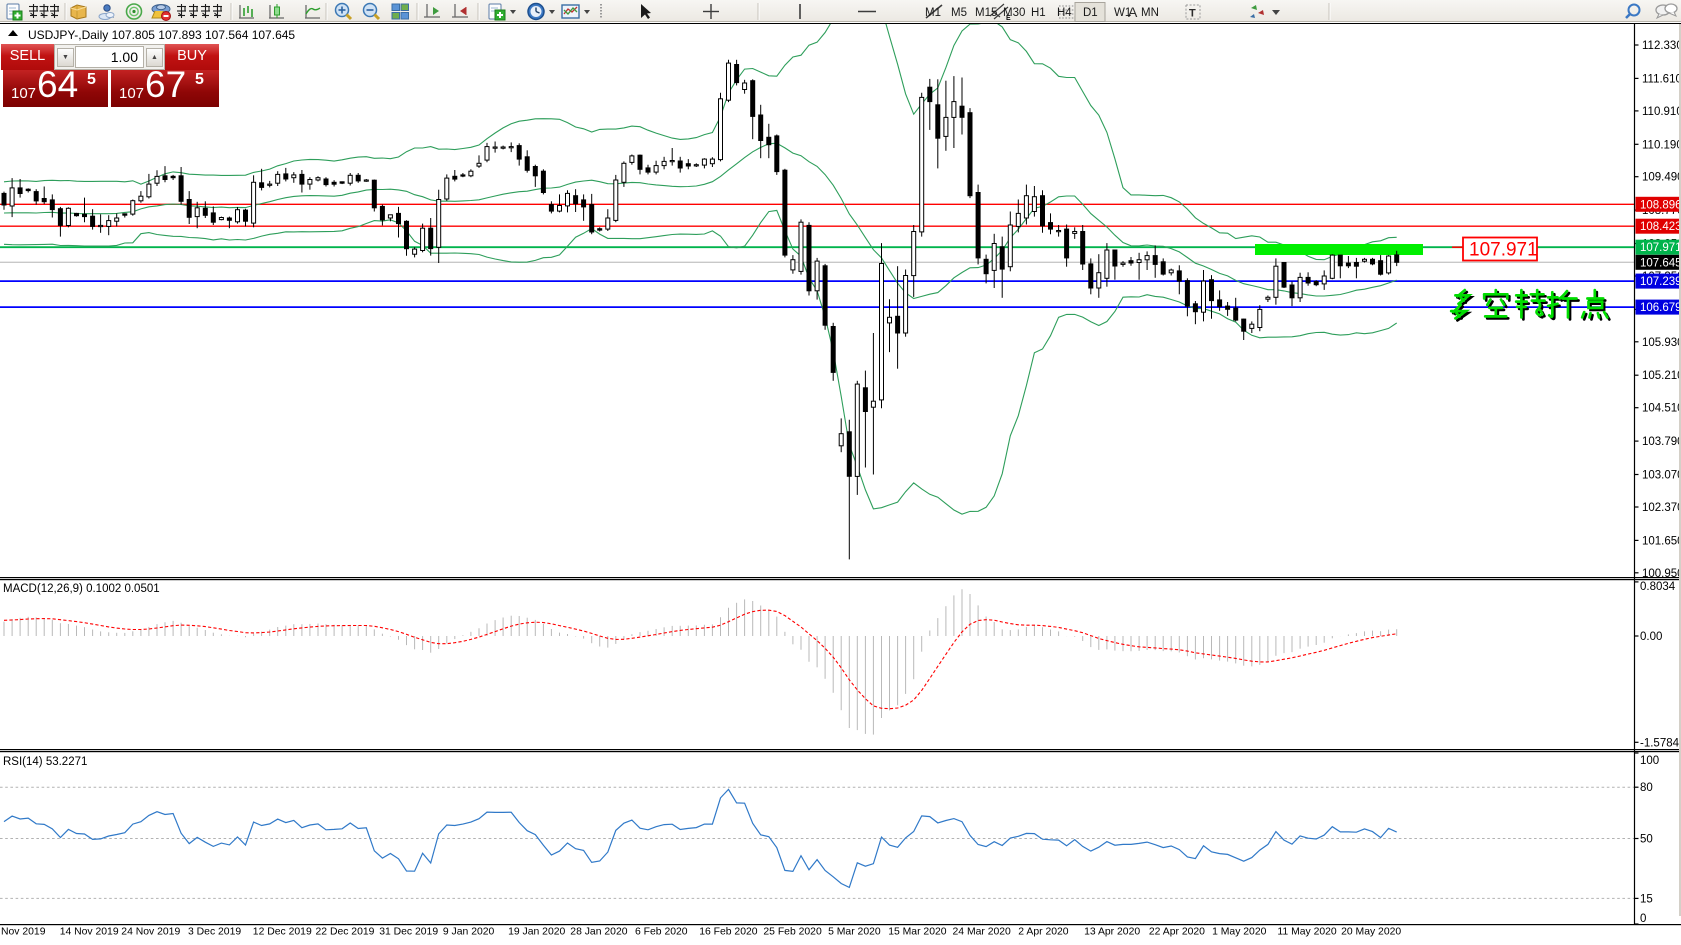 The height and width of the screenshot is (945, 1681). What do you see at coordinates (982, 932) in the screenshot?
I see `svg-text: 24 Mar 2020` at bounding box center [982, 932].